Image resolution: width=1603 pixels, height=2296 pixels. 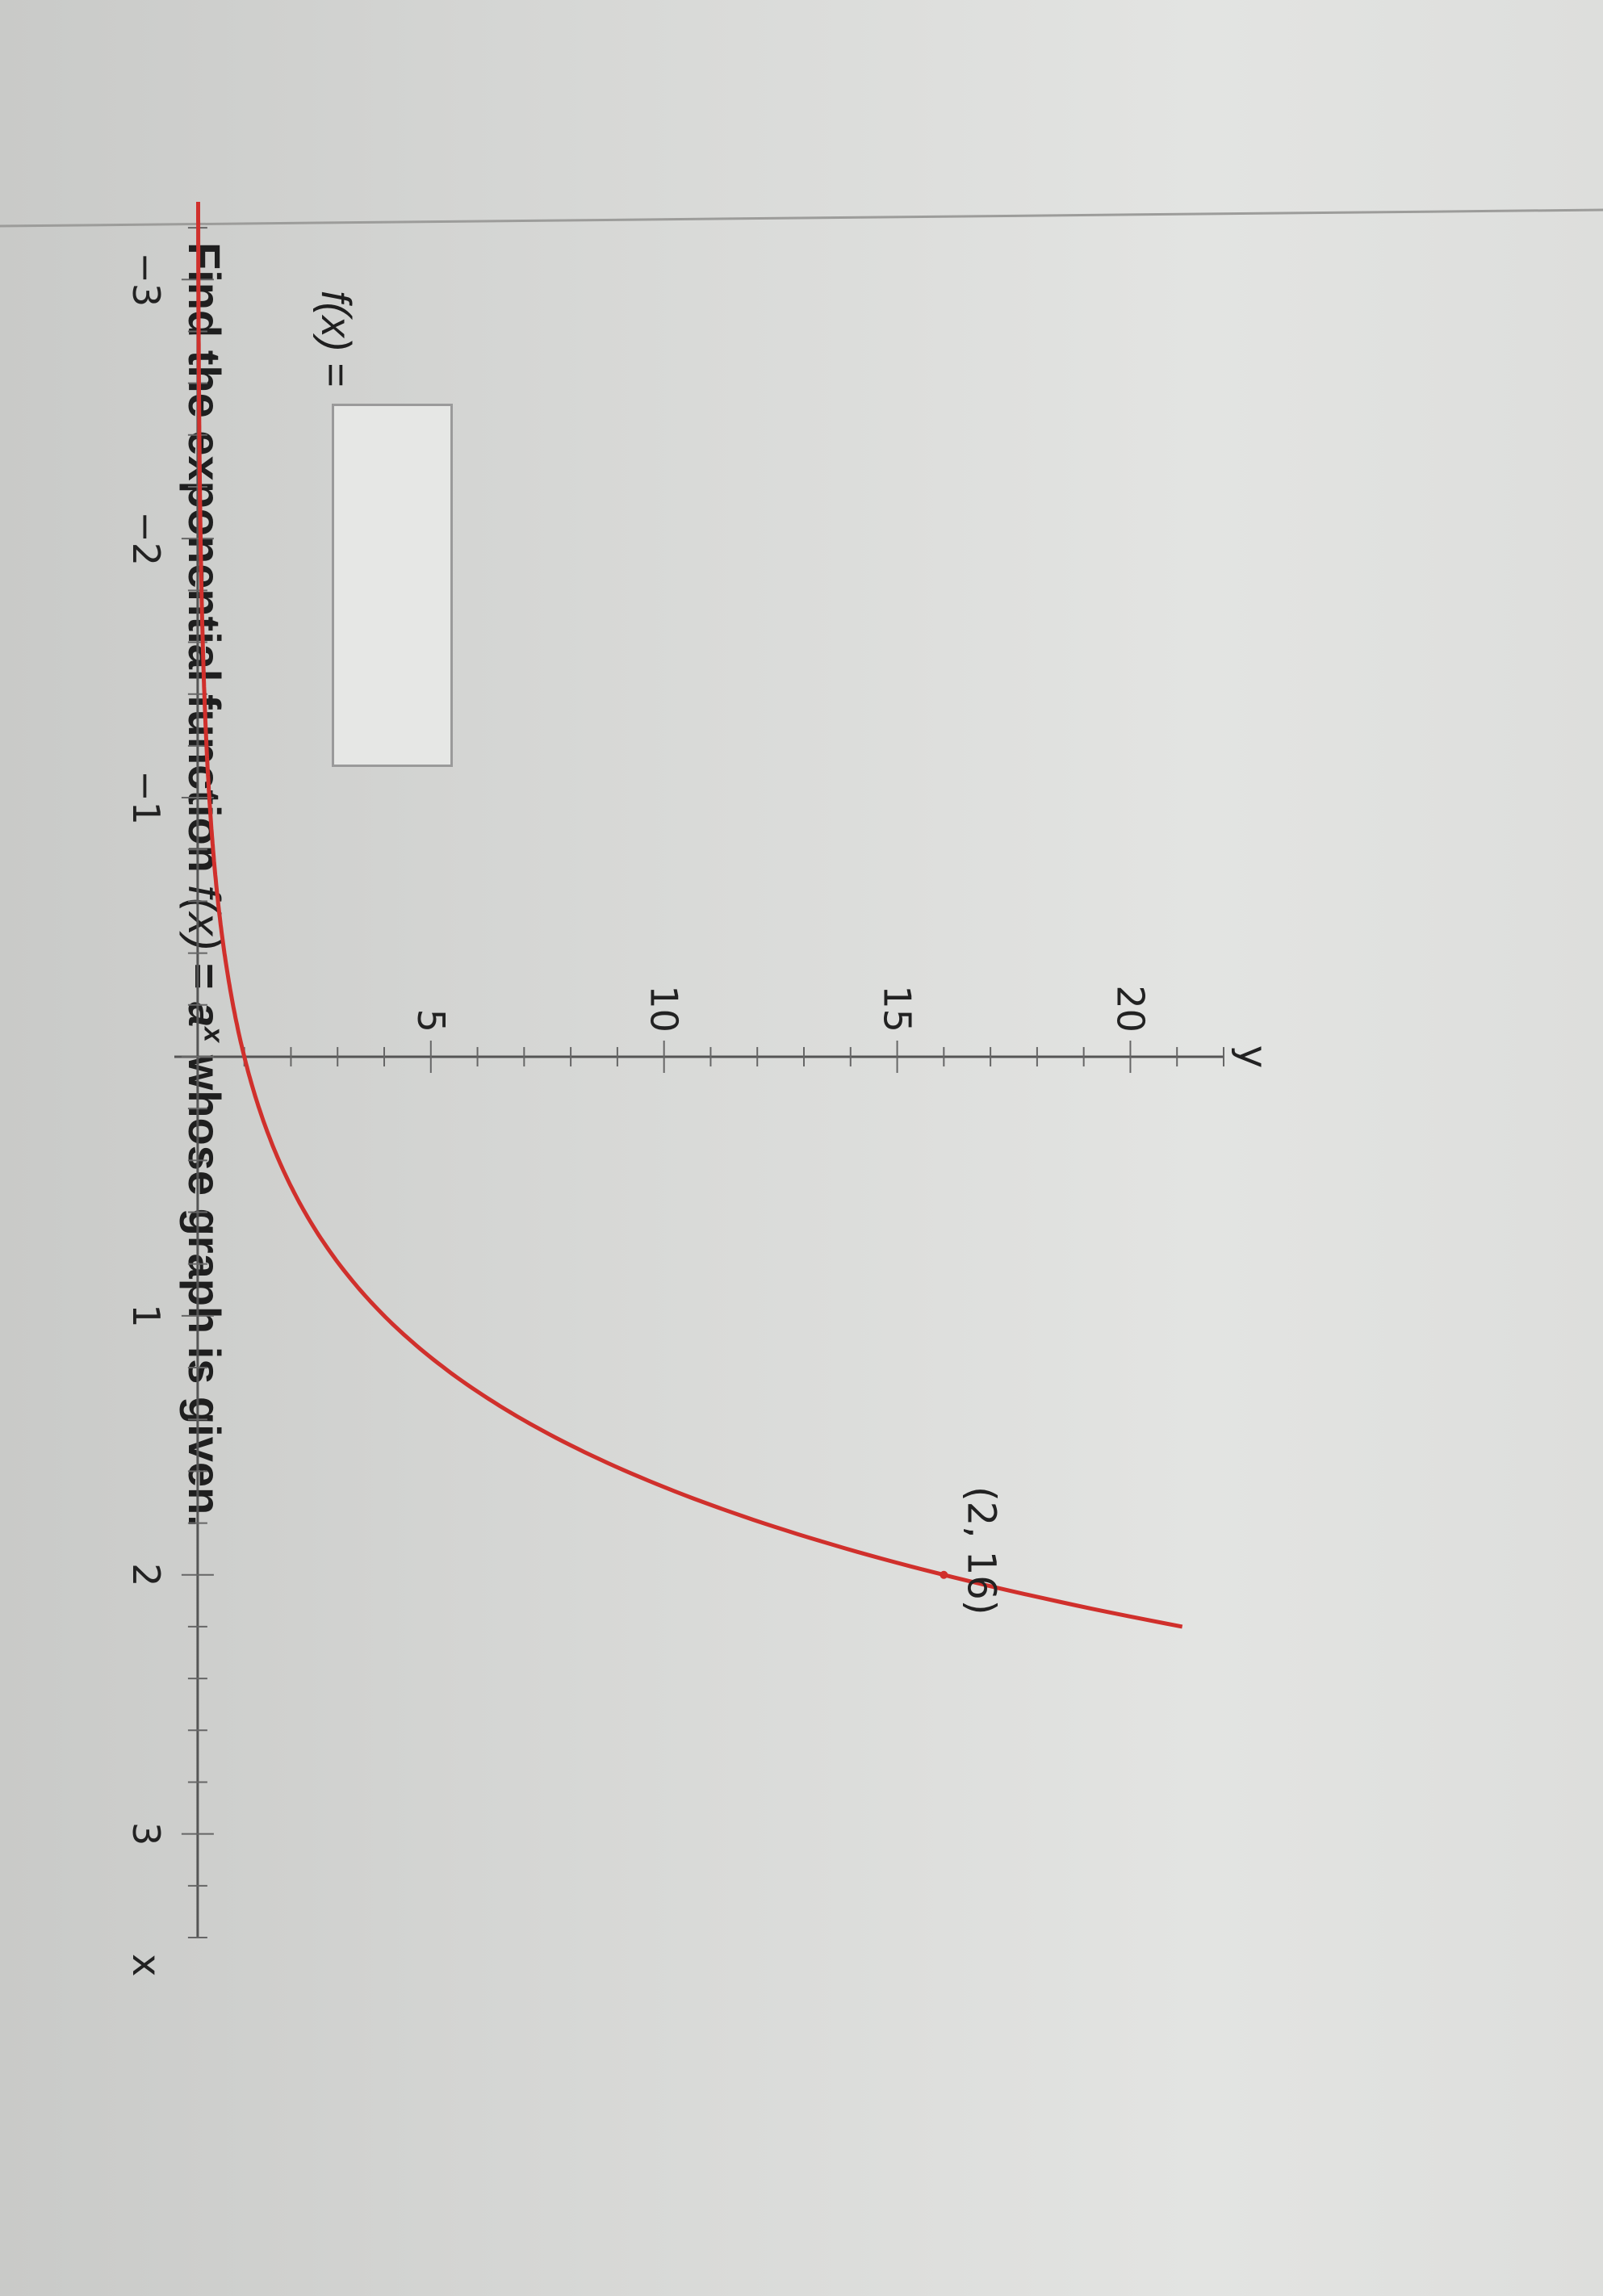 What do you see at coordinates (431, 1021) in the screenshot?
I see `y-tick-label: 5` at bounding box center [431, 1021].